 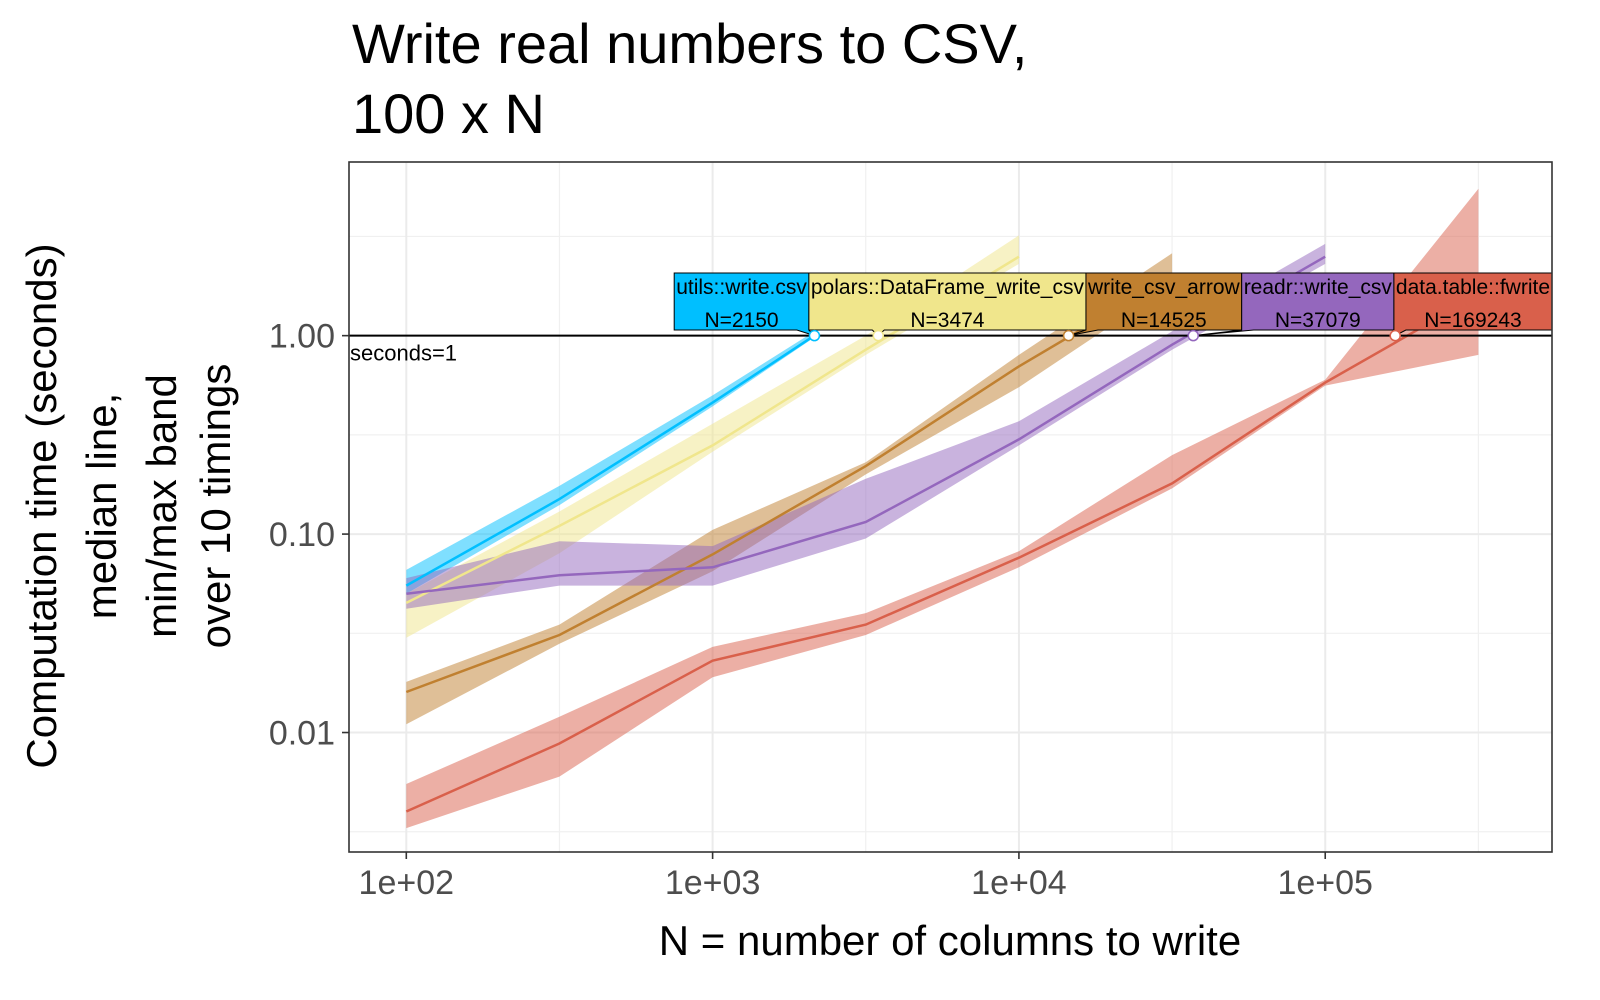 I want to click on x-tick-label: 1e+03, so click(x=713, y=883).